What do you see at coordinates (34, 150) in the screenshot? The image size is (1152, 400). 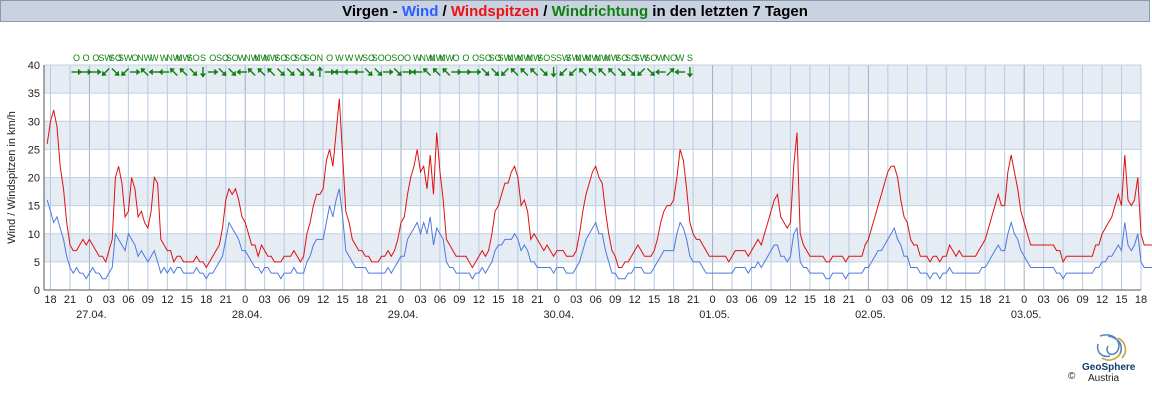 I see `y-tick-label: 25` at bounding box center [34, 150].